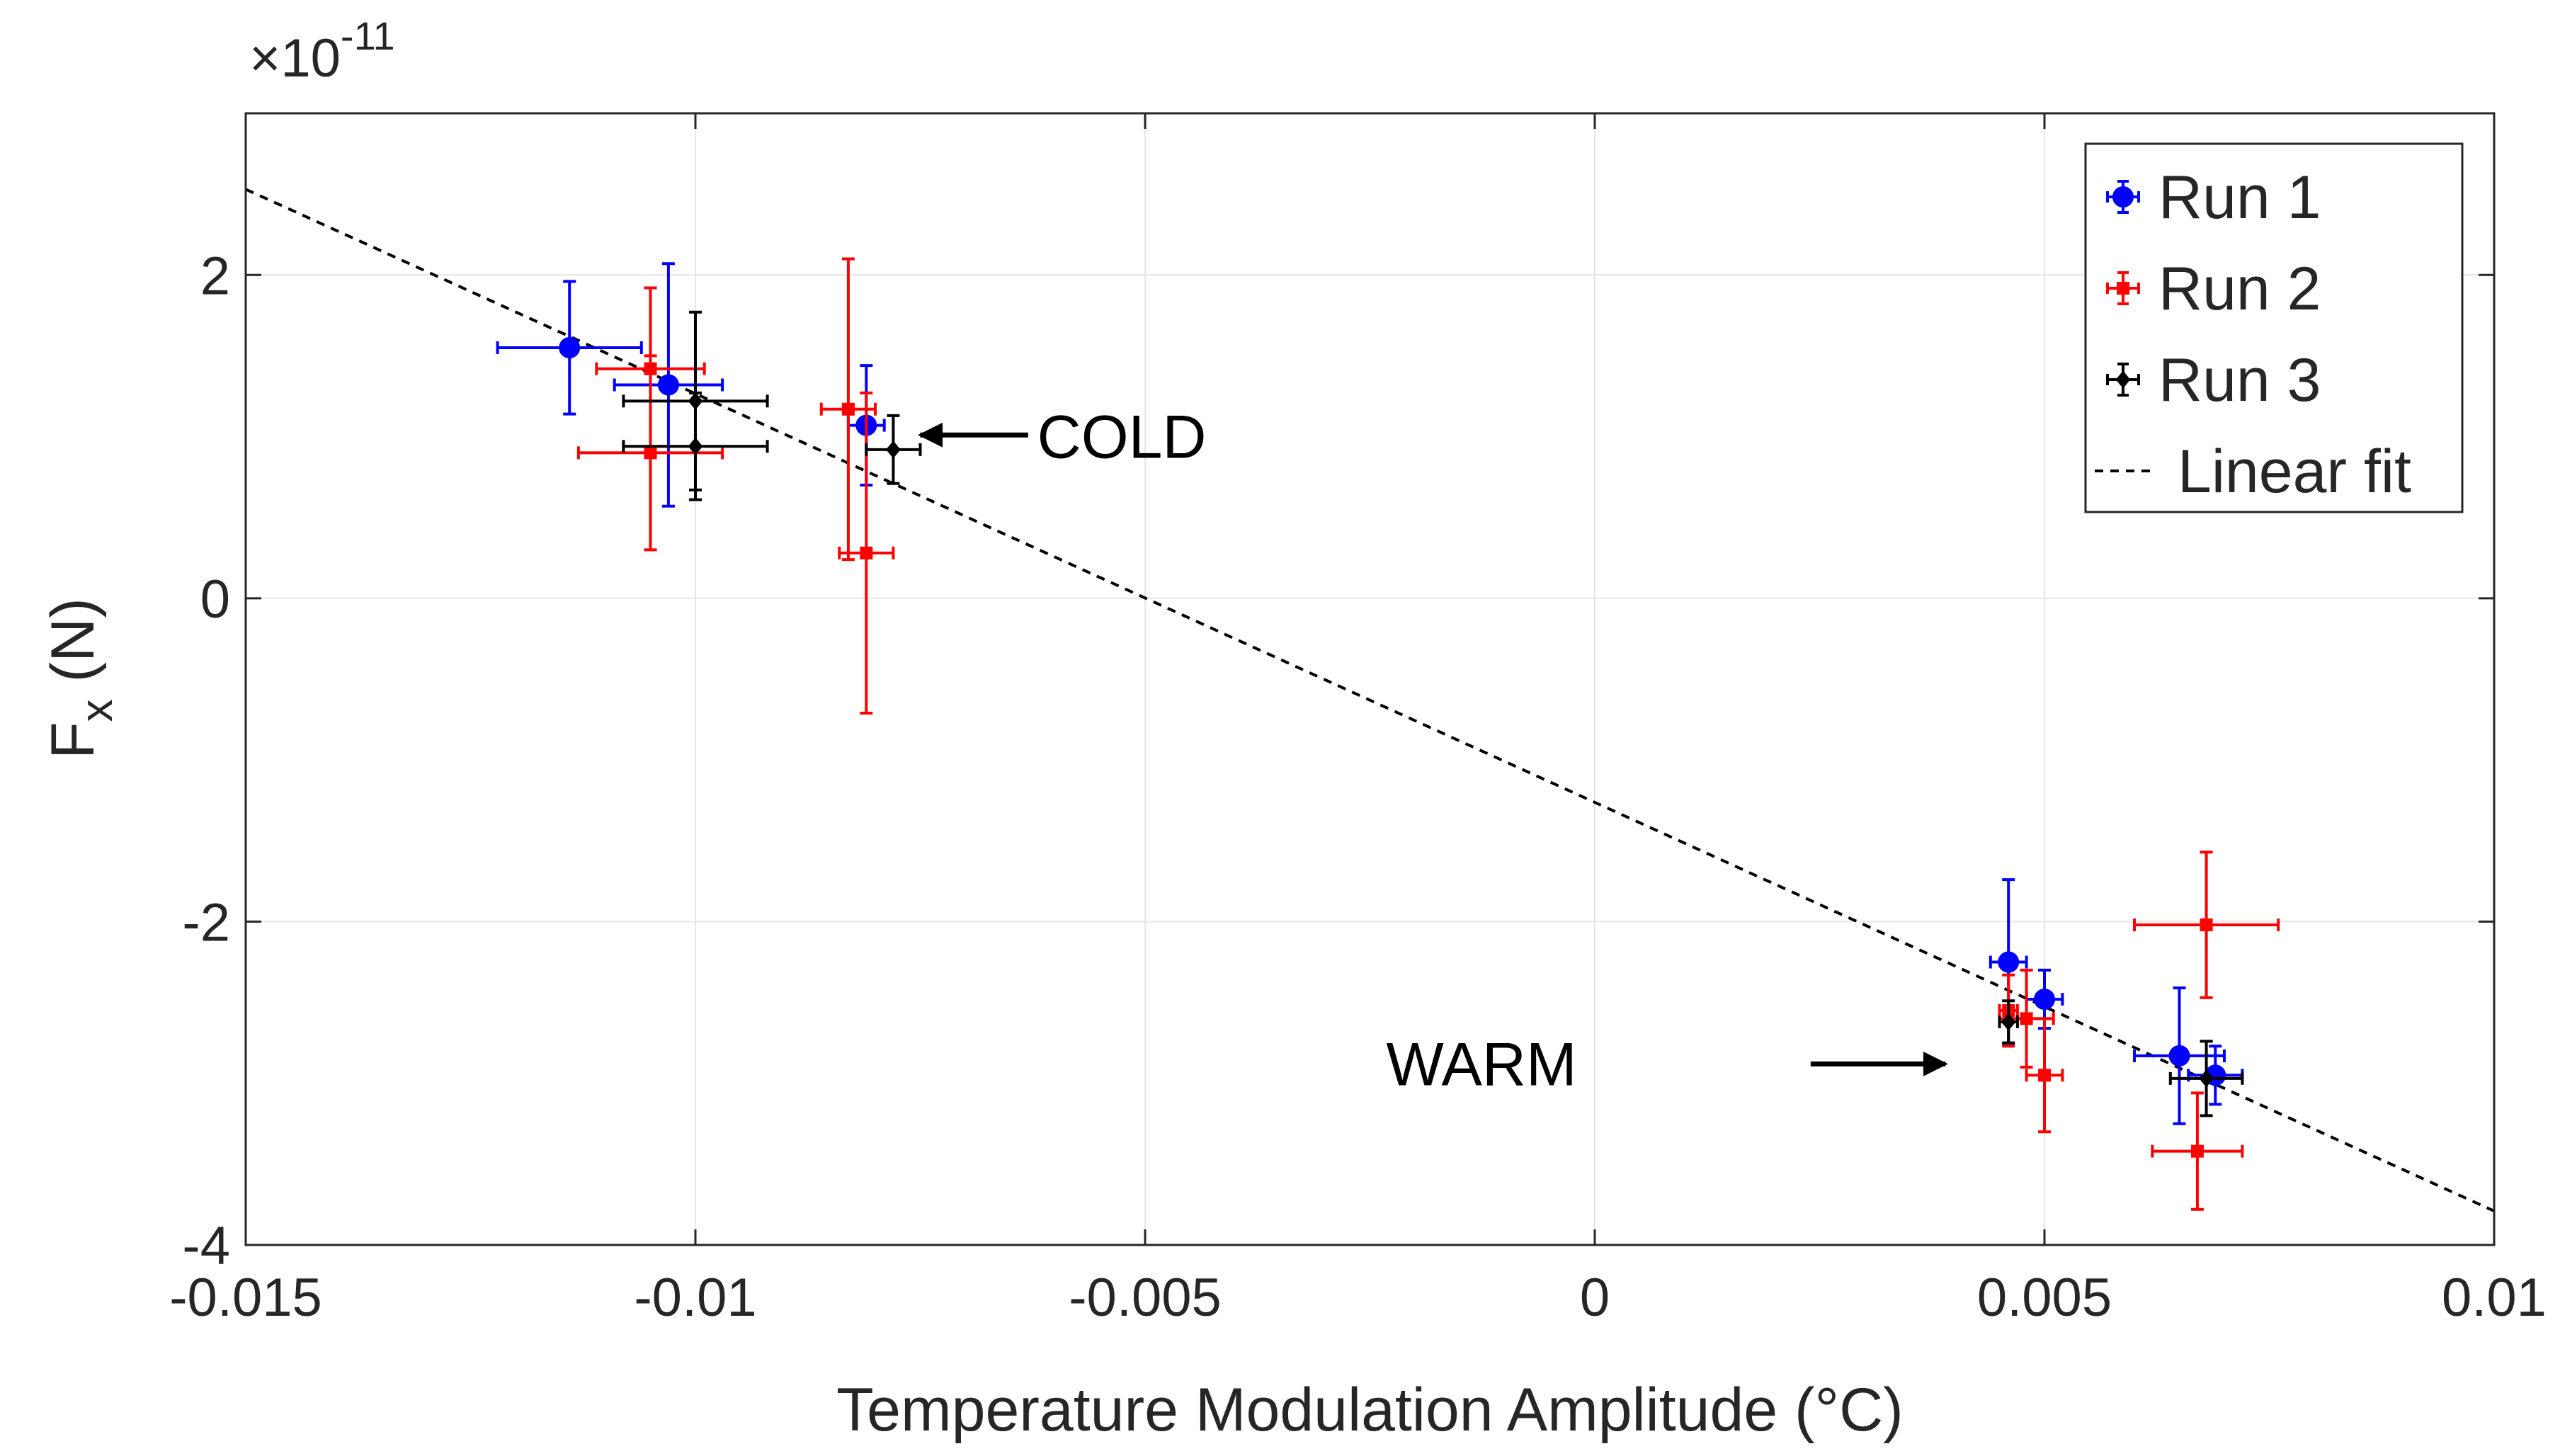  What do you see at coordinates (2494, 1298) in the screenshot?
I see `x-tick-label: 0.01` at bounding box center [2494, 1298].